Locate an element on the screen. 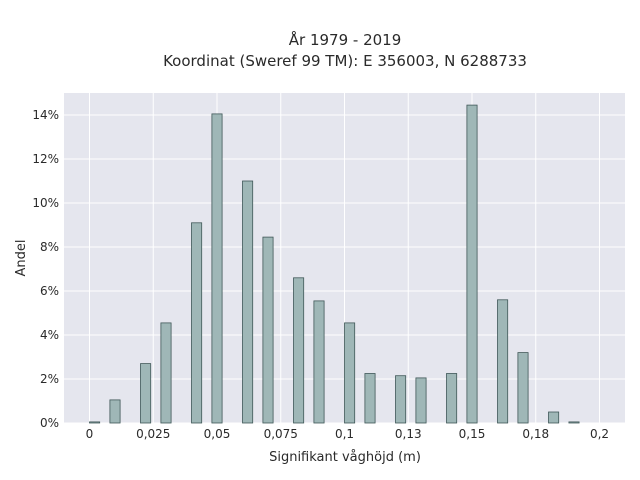  x-tick-label: 0,15 is located at coordinates (472, 434).